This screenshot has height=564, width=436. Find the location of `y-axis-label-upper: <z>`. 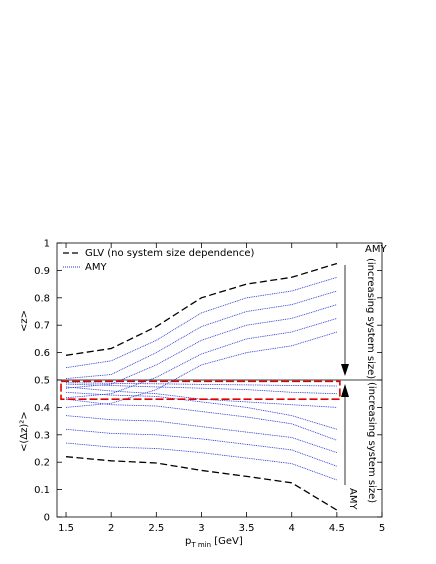

y-axis-label-upper: <z> is located at coordinates (24, 321).